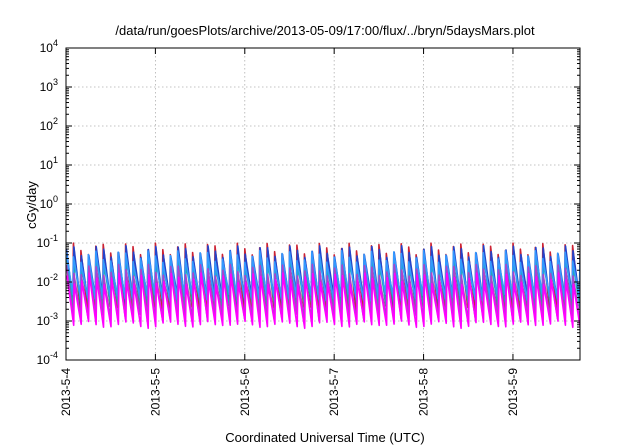  What do you see at coordinates (513, 392) in the screenshot?
I see `x-tick-label: 2013-5-9` at bounding box center [513, 392].